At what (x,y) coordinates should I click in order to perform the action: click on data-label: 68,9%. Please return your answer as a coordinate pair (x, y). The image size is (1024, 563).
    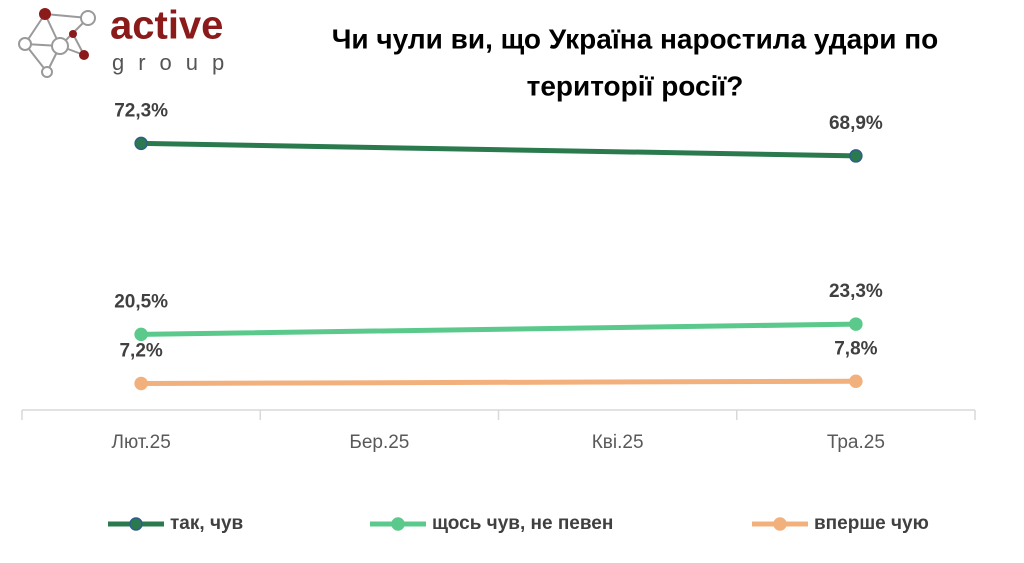
    Looking at the image, I should click on (856, 123).